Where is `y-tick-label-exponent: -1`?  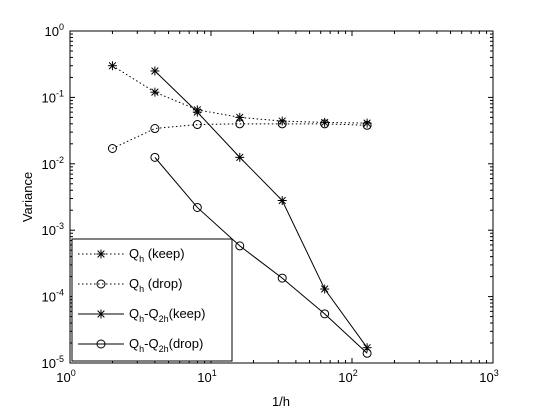
y-tick-label-exponent: -1 is located at coordinates (60, 93).